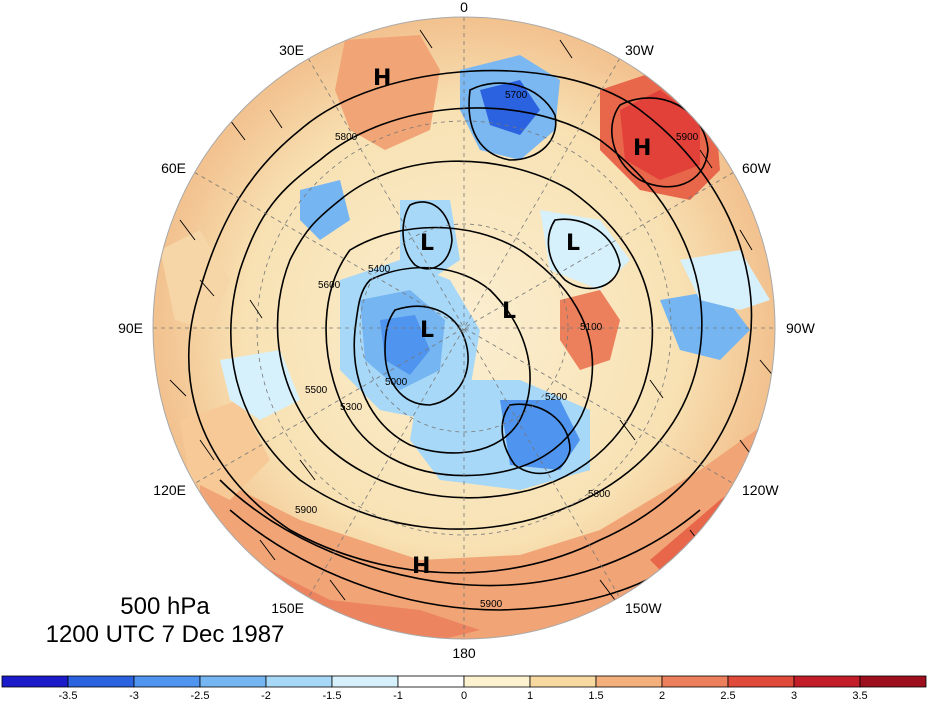 Image resolution: width=928 pixels, height=702 pixels. What do you see at coordinates (130, 328) in the screenshot?
I see `lon-label-90e: 90E` at bounding box center [130, 328].